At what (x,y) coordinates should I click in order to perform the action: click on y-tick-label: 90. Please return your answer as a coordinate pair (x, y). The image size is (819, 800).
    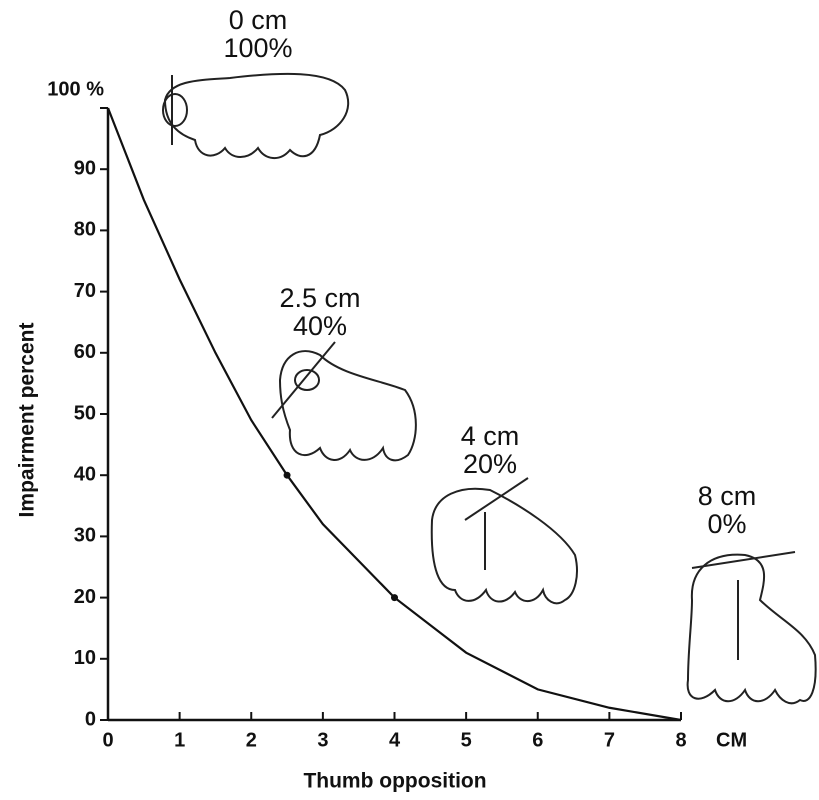
    Looking at the image, I should click on (85, 168).